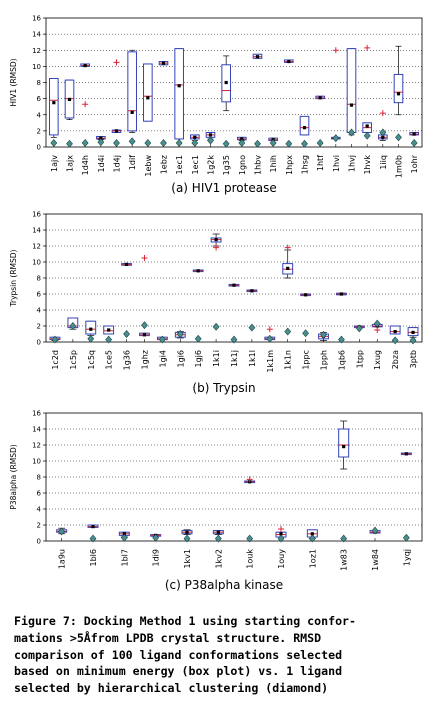 The image size is (442, 717). Describe the element at coordinates (127, 360) in the screenshot. I see `x-tick-label: 1g36` at that location.